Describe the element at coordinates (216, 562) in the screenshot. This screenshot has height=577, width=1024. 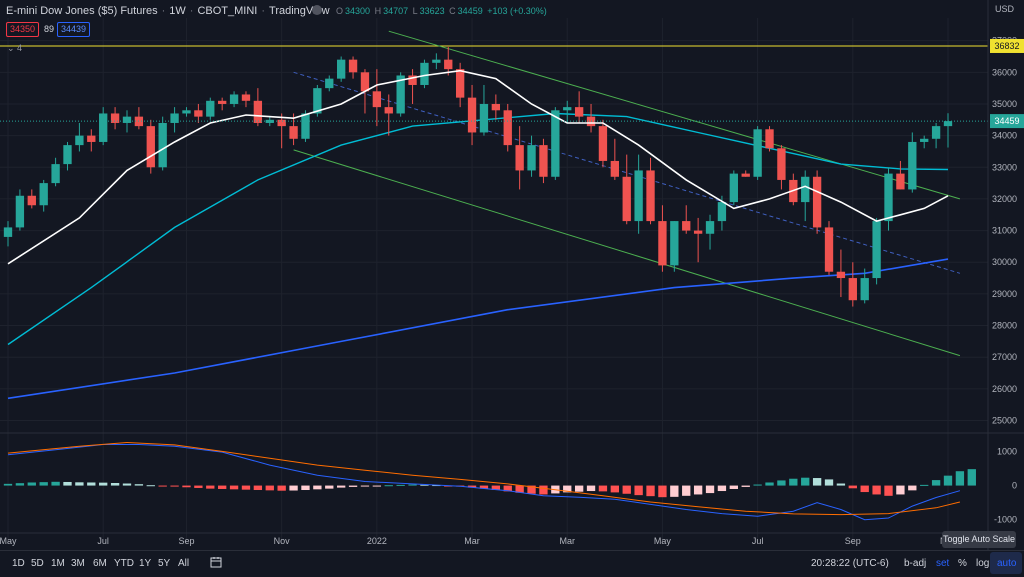
I see `calendar-icon` at that location.